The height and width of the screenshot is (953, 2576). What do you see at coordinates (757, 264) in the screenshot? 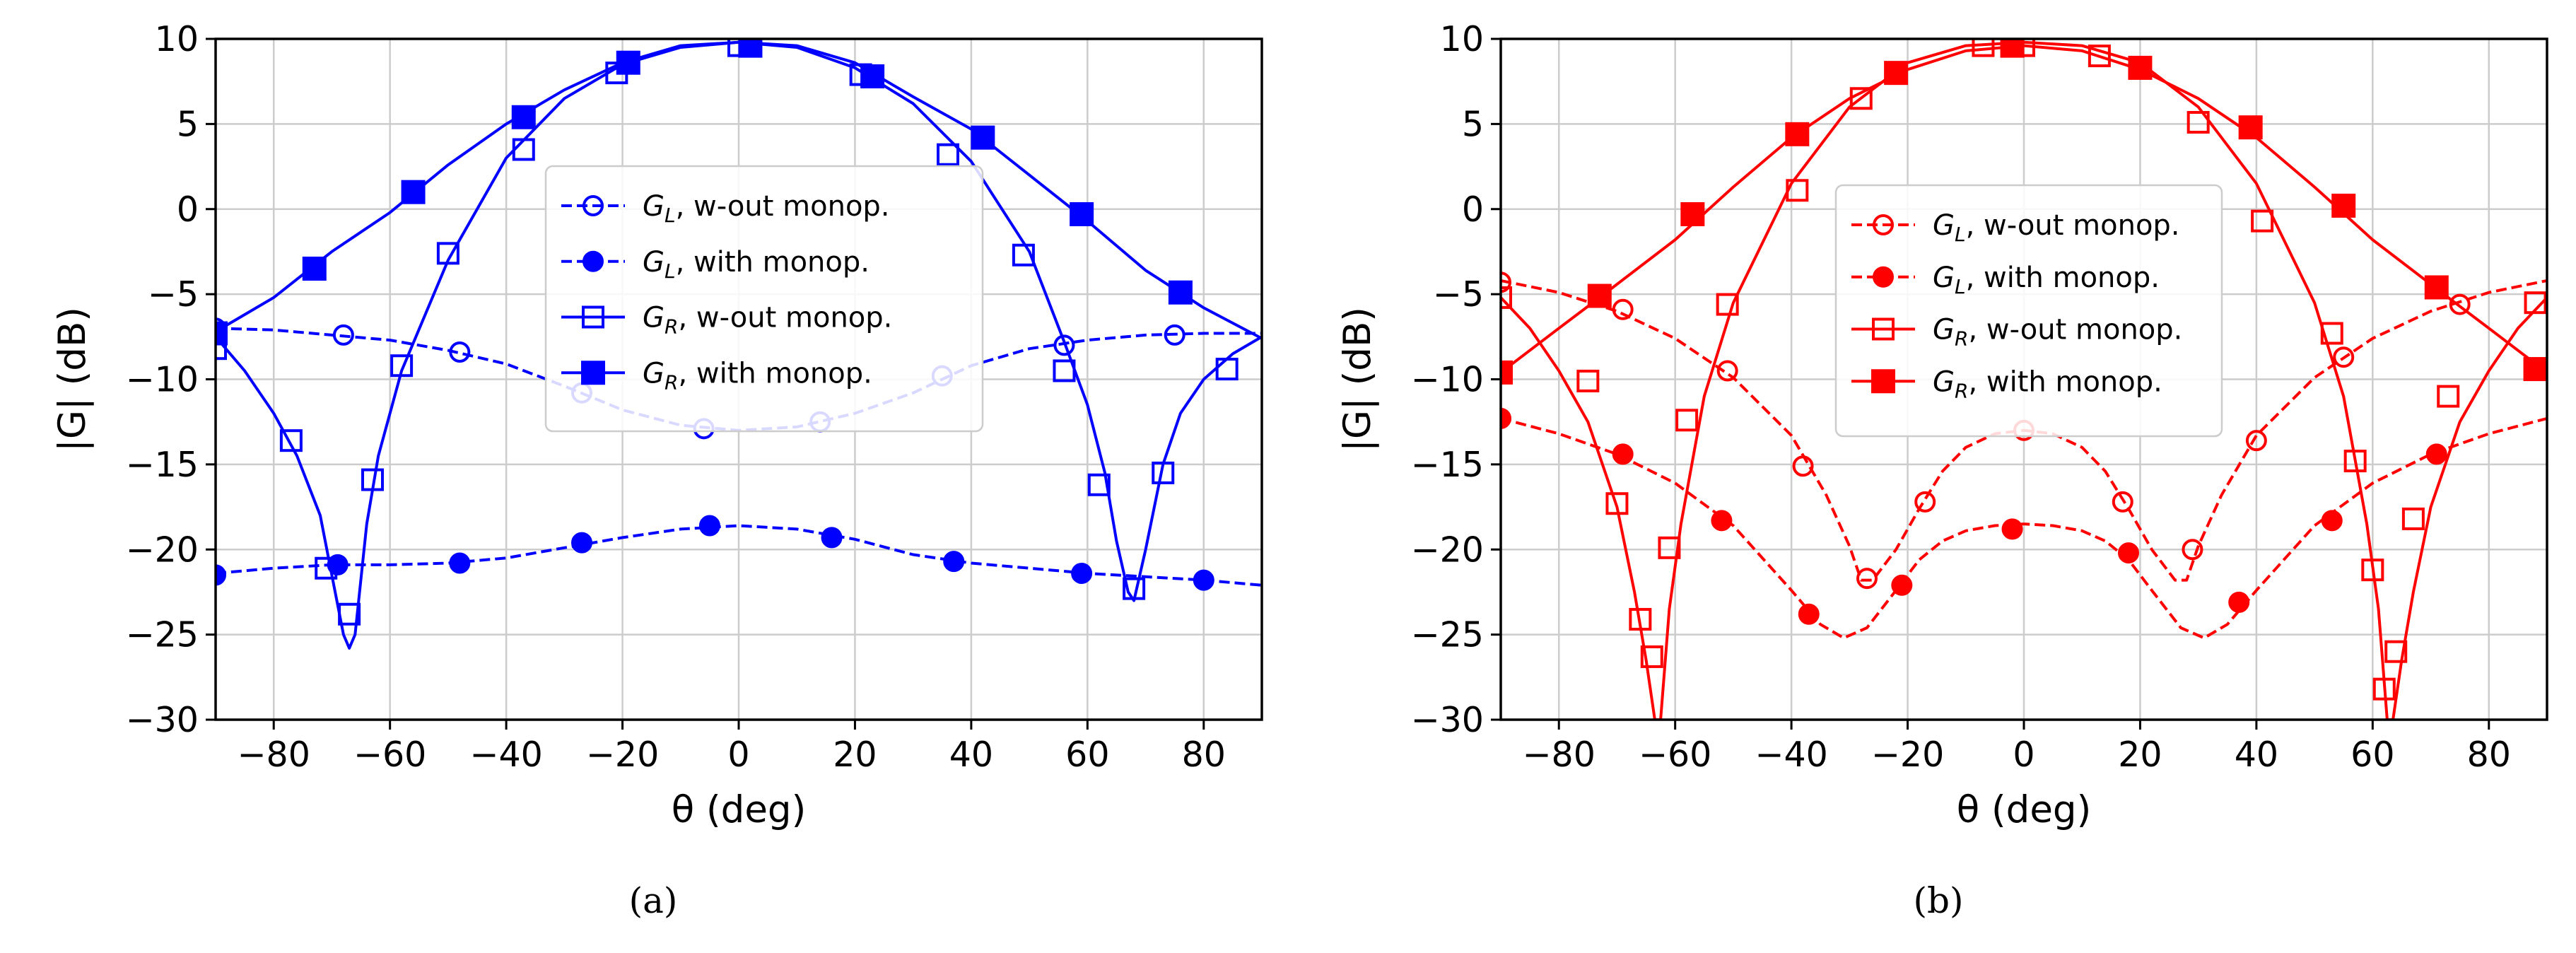
I see `legend-label-1: GL, with monop.` at bounding box center [757, 264].